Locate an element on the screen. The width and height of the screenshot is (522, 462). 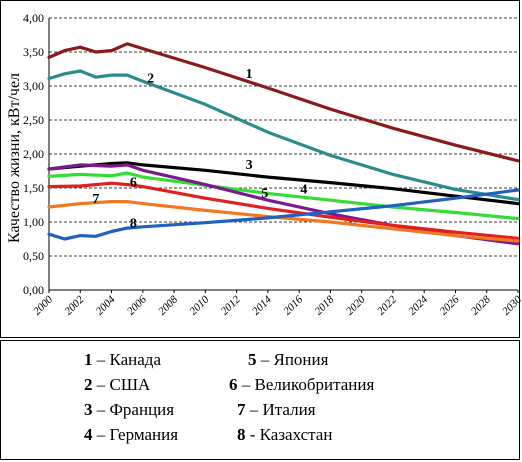
legend-number: 1 is located at coordinates (88, 359).